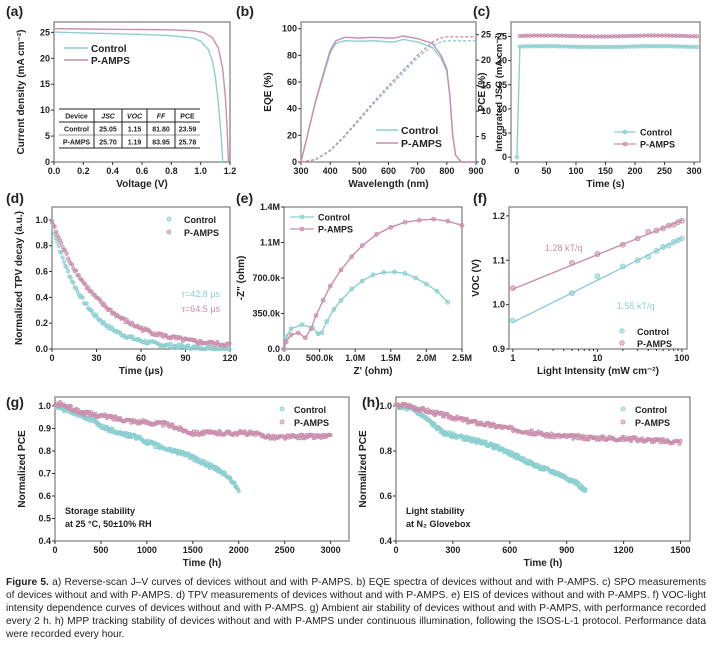  I want to click on x-tick-label: 800, so click(446, 171).